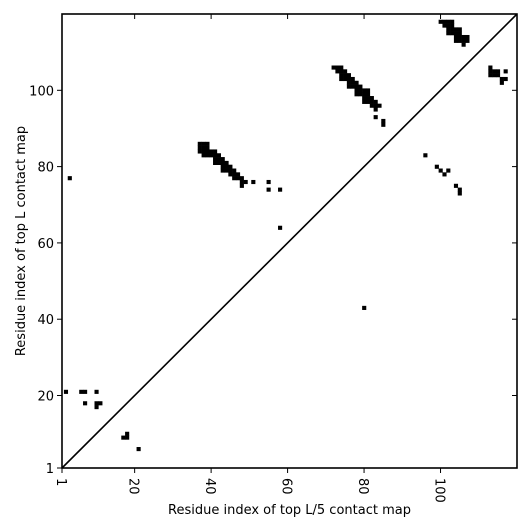 The height and width of the screenshot is (531, 531). I want to click on x-tick-label: 80, so click(362, 486).